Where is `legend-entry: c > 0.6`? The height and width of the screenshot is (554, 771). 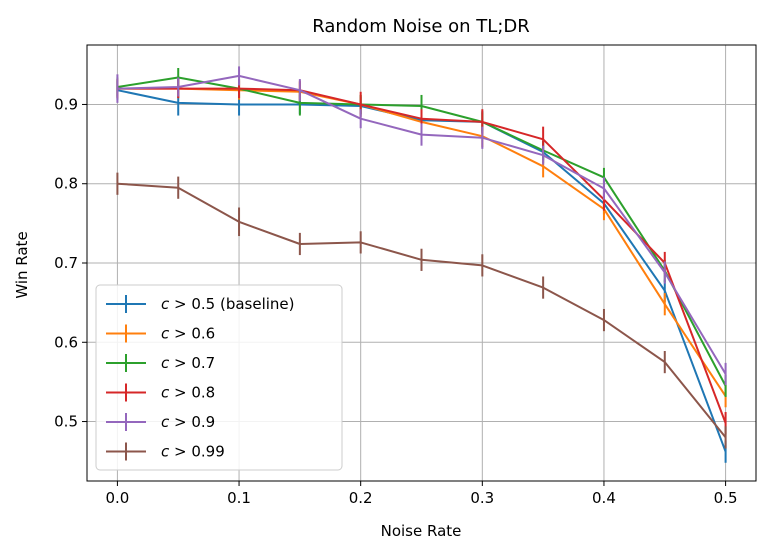 legend-entry: c > 0.6 is located at coordinates (160, 333).